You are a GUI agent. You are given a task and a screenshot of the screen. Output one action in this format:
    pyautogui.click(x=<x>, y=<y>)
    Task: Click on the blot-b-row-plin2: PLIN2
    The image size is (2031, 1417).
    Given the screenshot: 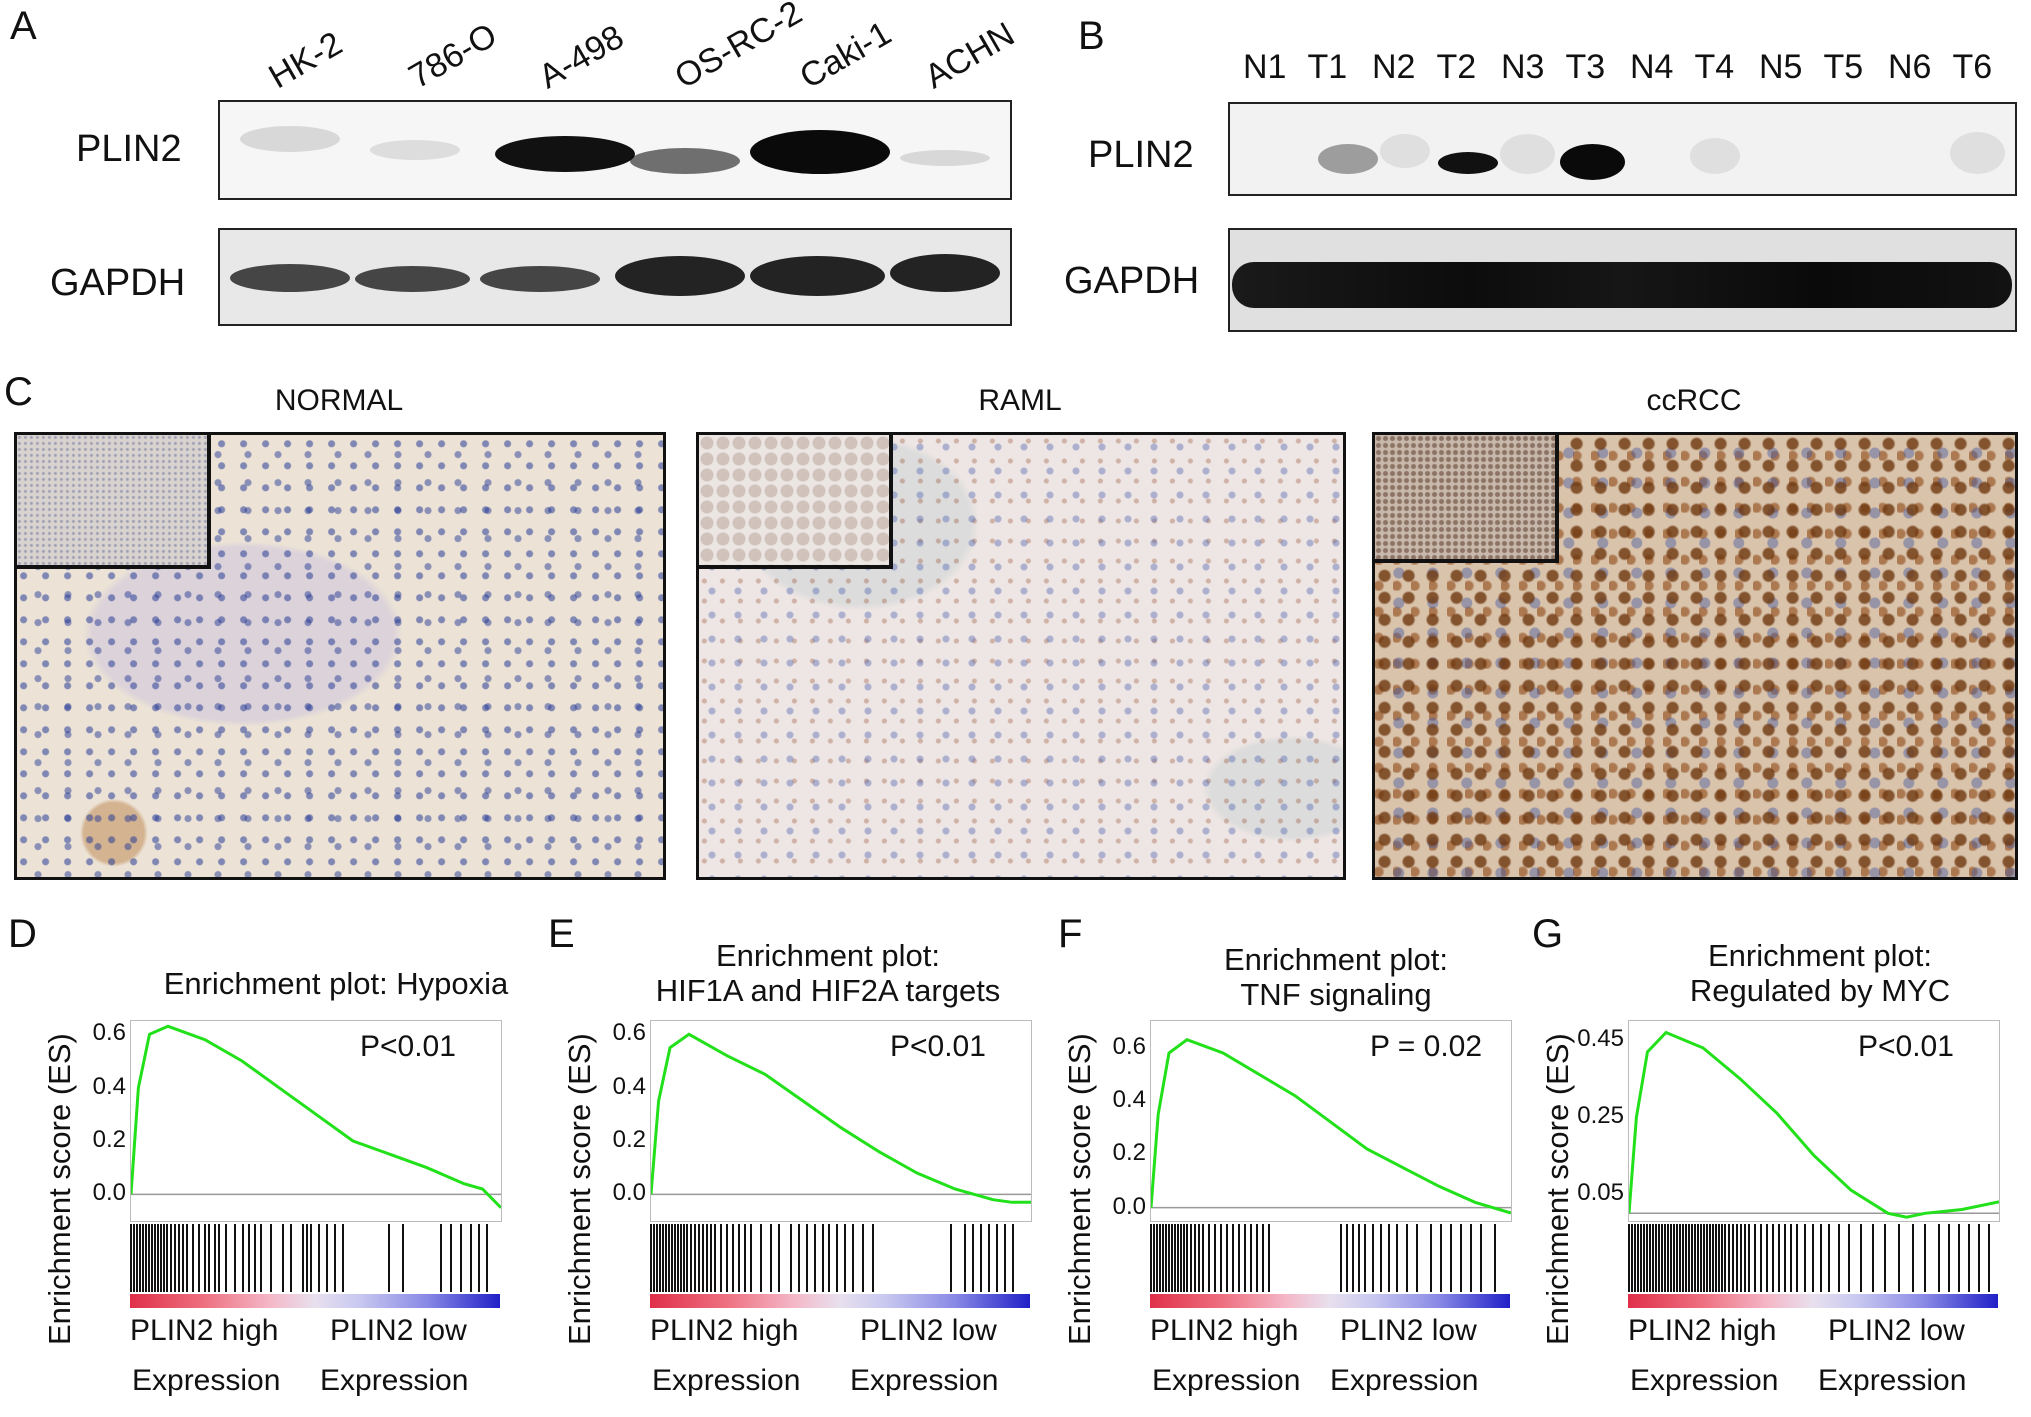 What is the action you would take?
    pyautogui.click(x=1141, y=155)
    